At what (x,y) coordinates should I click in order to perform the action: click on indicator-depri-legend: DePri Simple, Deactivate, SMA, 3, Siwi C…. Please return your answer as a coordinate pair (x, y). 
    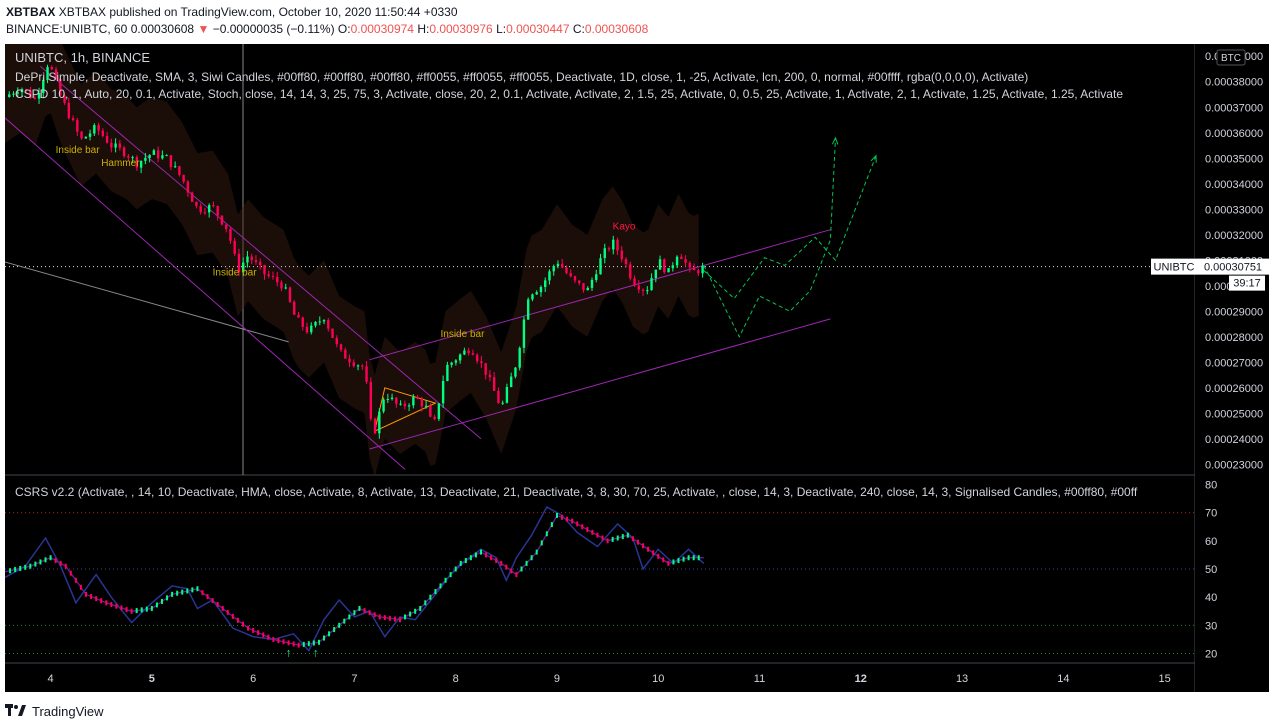
    Looking at the image, I should click on (521, 77).